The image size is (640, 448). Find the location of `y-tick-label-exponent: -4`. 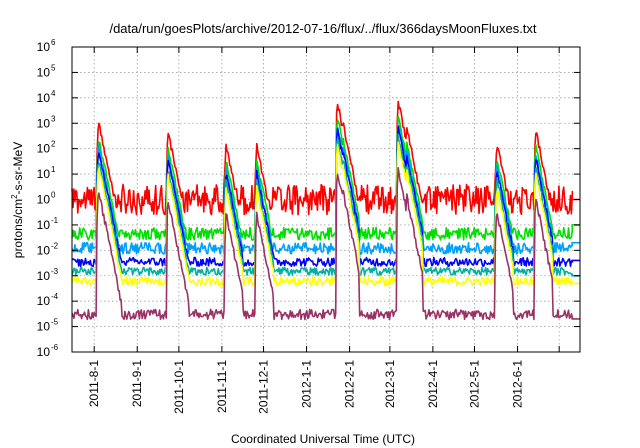

y-tick-label-exponent: -4 is located at coordinates (55, 296).